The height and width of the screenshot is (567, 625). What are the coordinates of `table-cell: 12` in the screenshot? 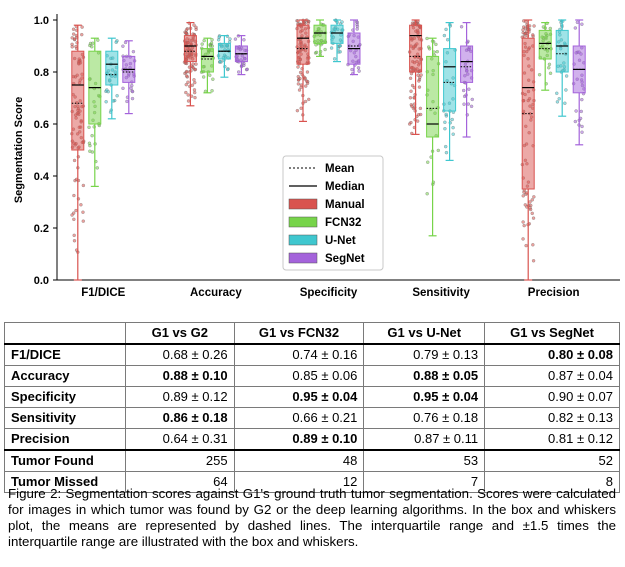 It's located at (299, 482).